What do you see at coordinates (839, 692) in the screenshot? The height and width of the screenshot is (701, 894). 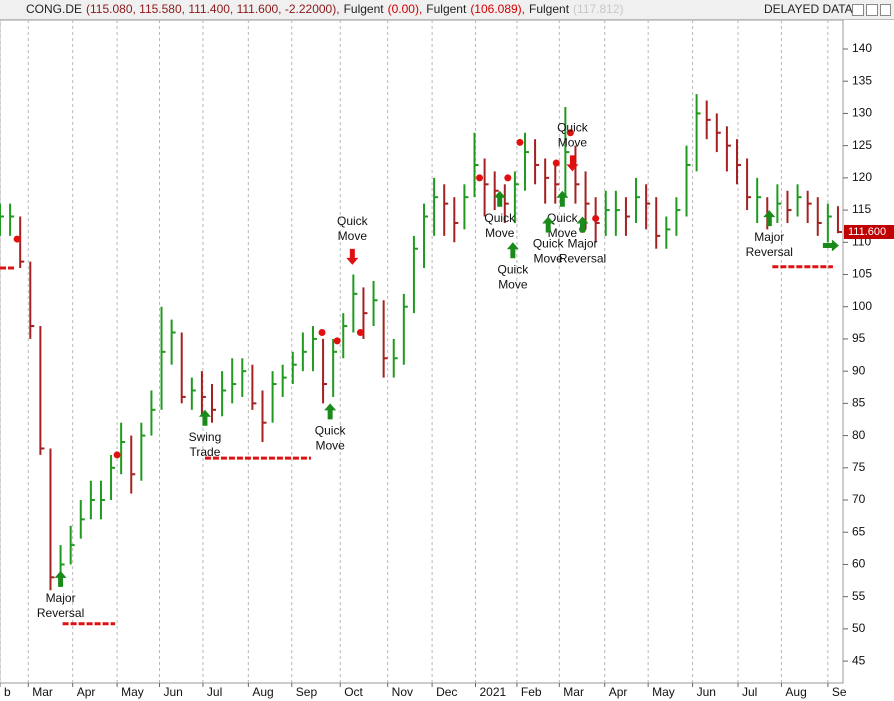 I see `x-tick-label: Se` at bounding box center [839, 692].